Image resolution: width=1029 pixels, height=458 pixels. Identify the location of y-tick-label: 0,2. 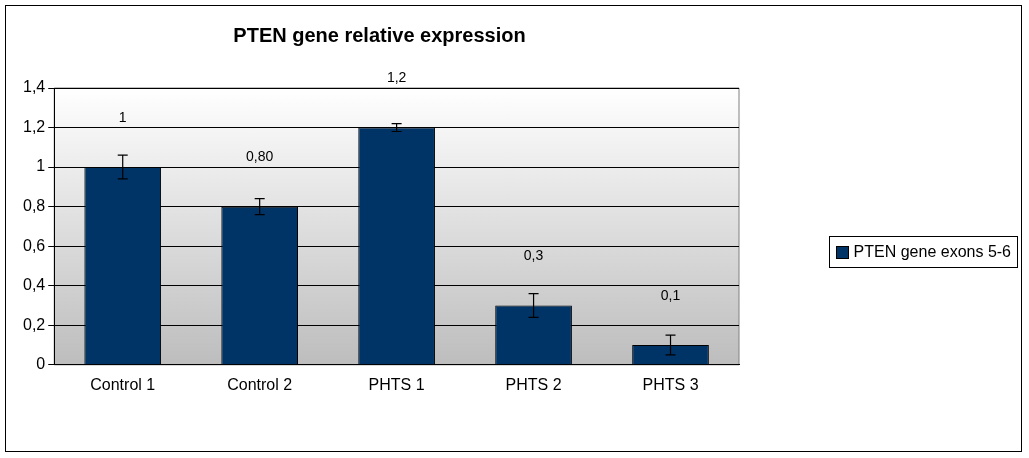
(34, 324).